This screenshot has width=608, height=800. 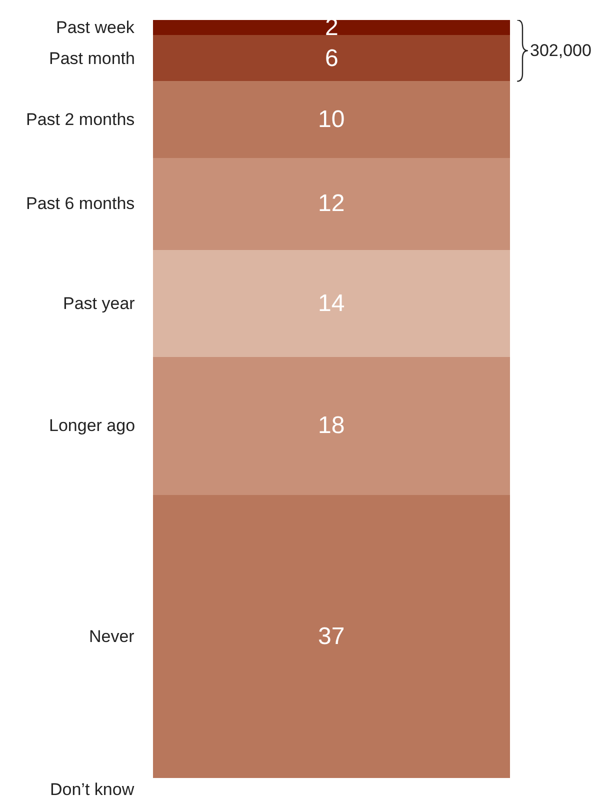 What do you see at coordinates (95, 27) in the screenshot?
I see `series-label: Past week` at bounding box center [95, 27].